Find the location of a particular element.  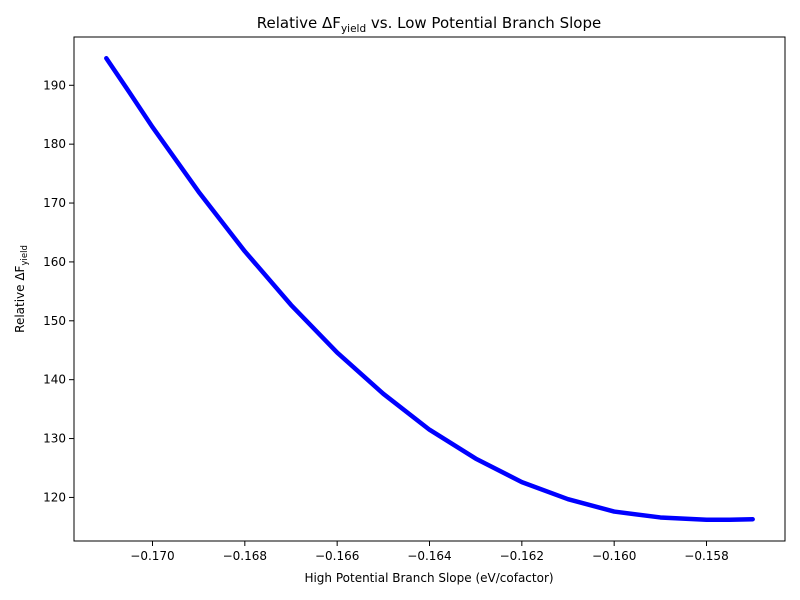

chart-title-suffix: vs. Low Potential Branch Slope is located at coordinates (483, 23).